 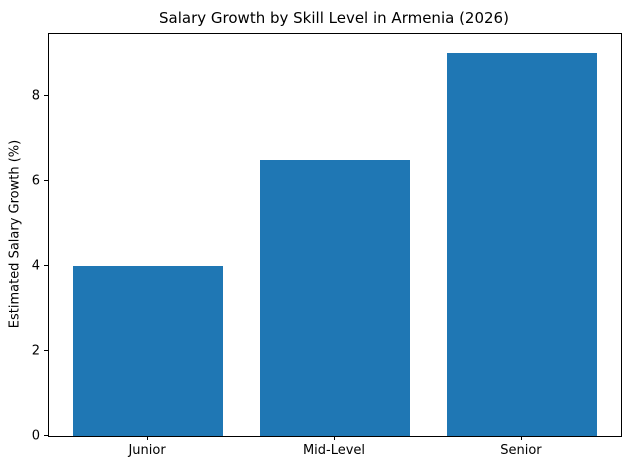 I want to click on x-tick-label: Mid-Level, so click(x=334, y=450).